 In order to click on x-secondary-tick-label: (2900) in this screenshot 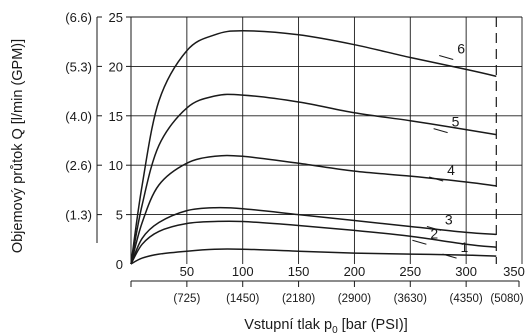, I will do `click(354, 299)`.